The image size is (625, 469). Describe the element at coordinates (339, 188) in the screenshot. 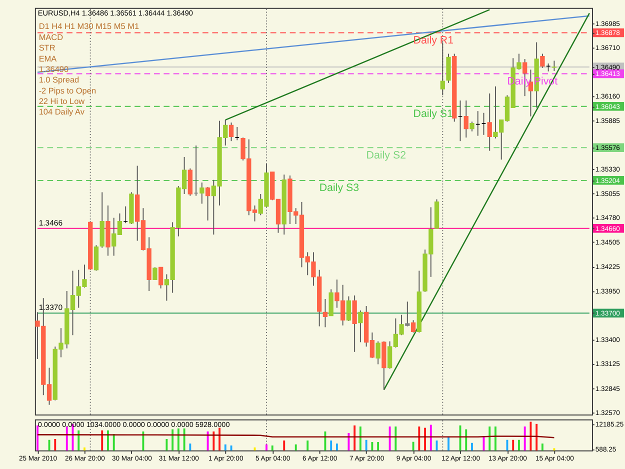

I see `annotation: Daily S3` at that location.